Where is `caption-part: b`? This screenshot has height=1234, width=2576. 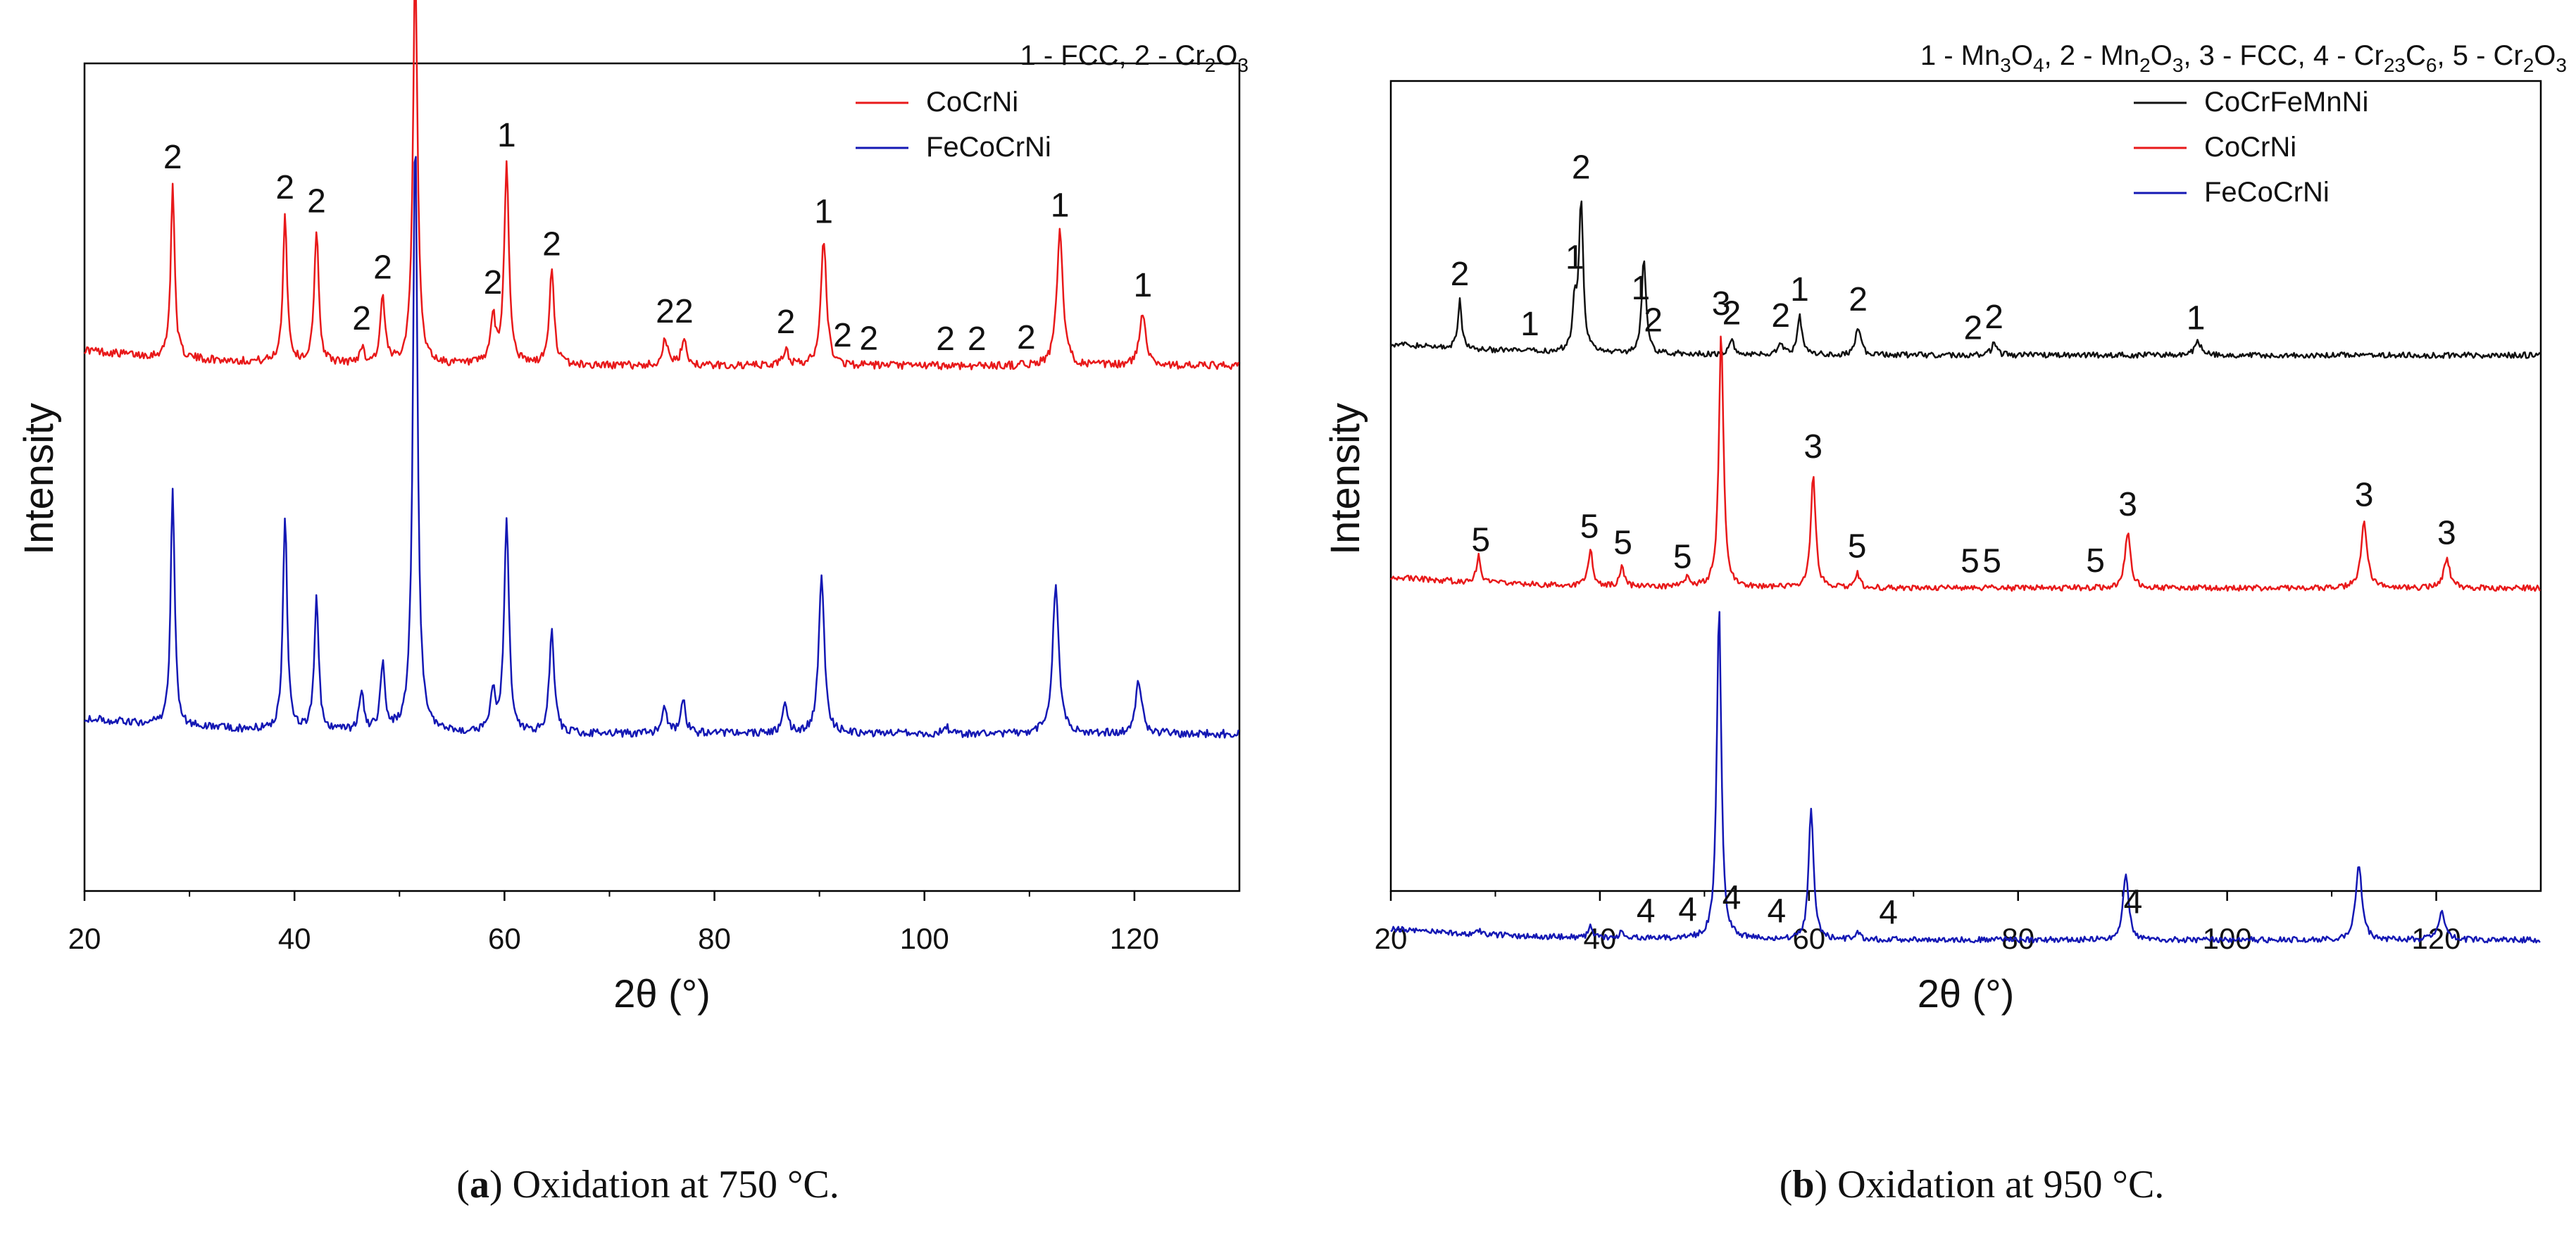
caption-part: b is located at coordinates (1803, 1185).